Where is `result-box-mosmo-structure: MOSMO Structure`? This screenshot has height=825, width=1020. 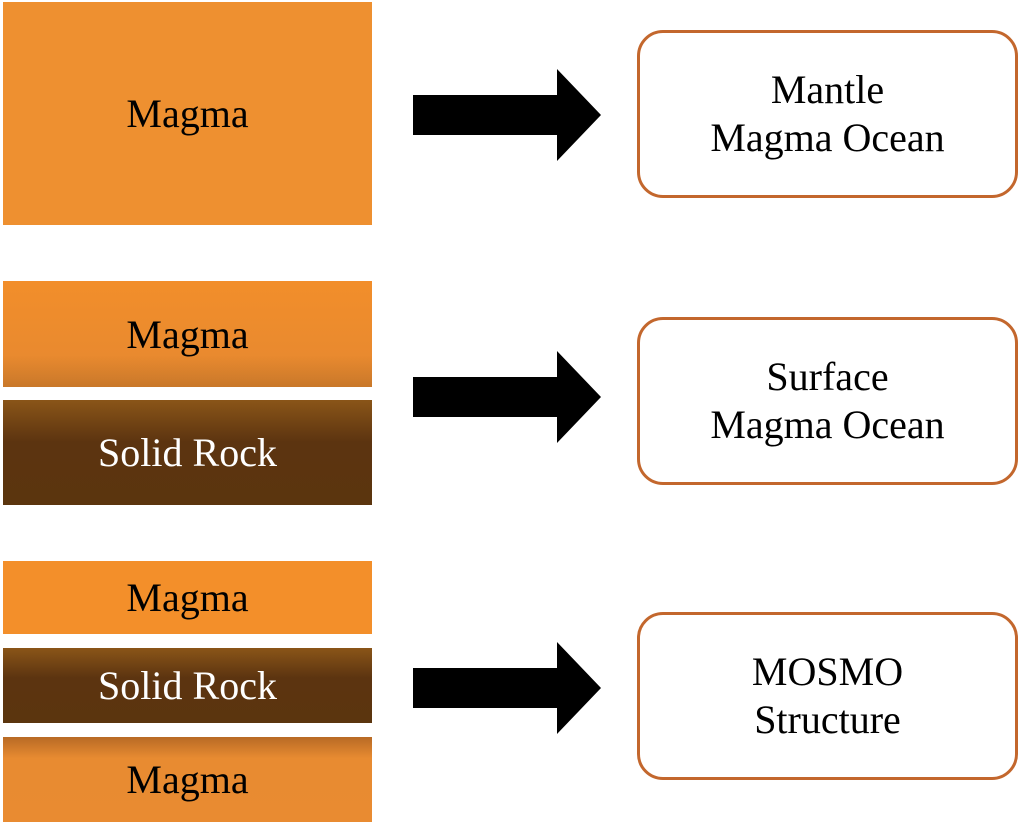 result-box-mosmo-structure: MOSMO Structure is located at coordinates (827, 696).